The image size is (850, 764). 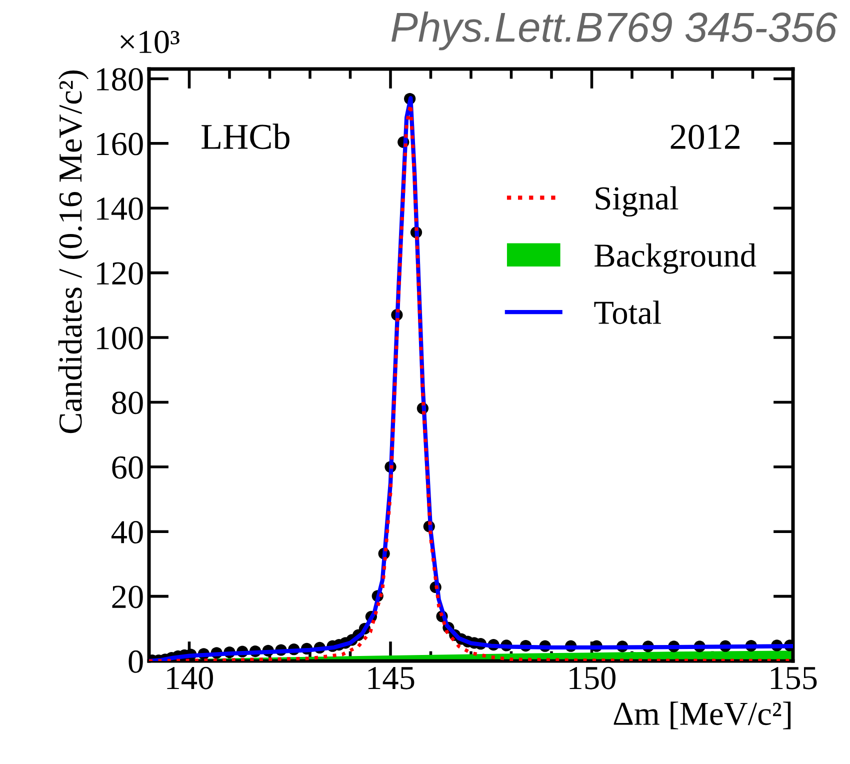 I want to click on legend-label: Signal, so click(x=637, y=201).